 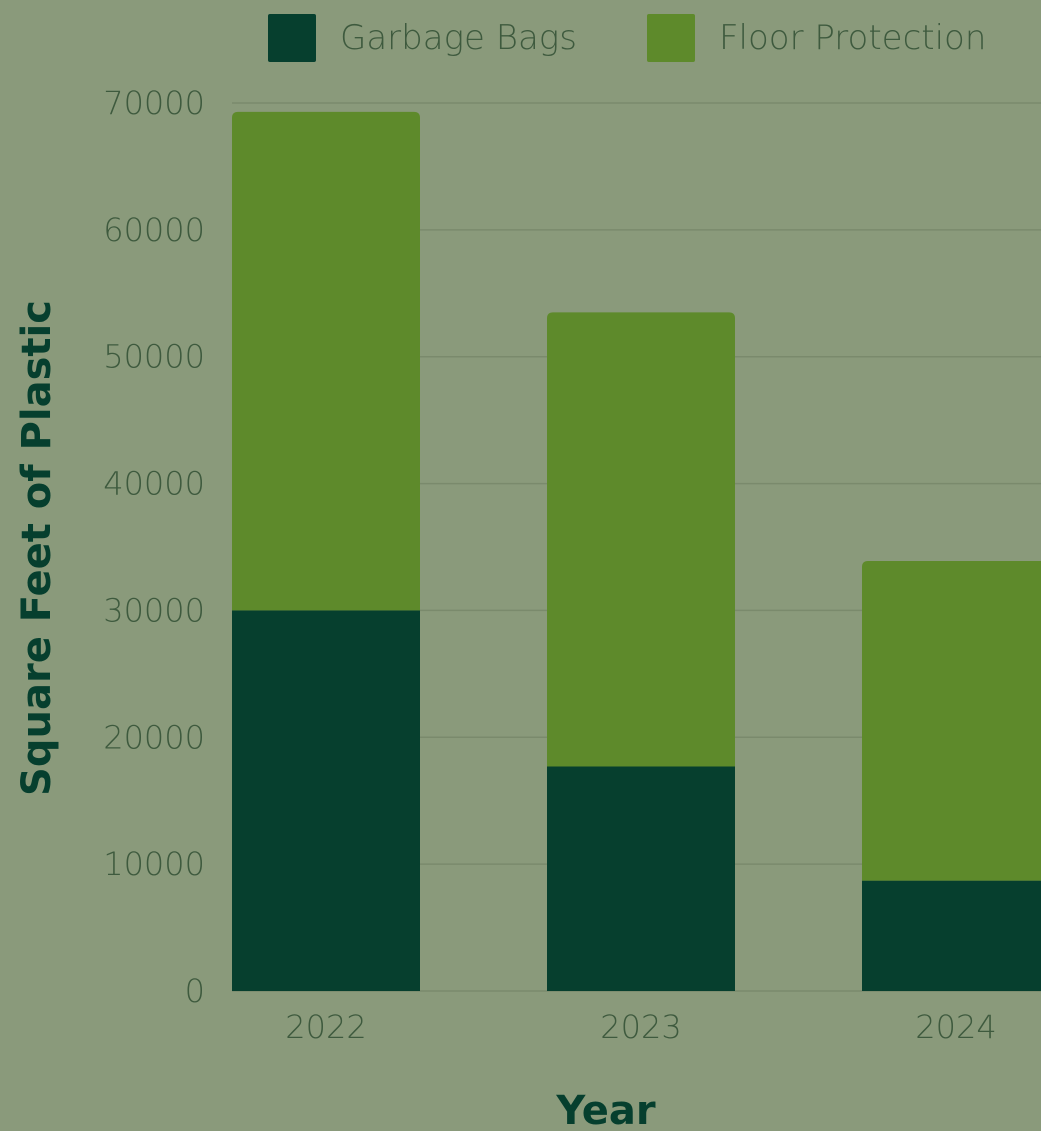 What do you see at coordinates (951, 935) in the screenshot?
I see `bar-garbage-bags-2024` at bounding box center [951, 935].